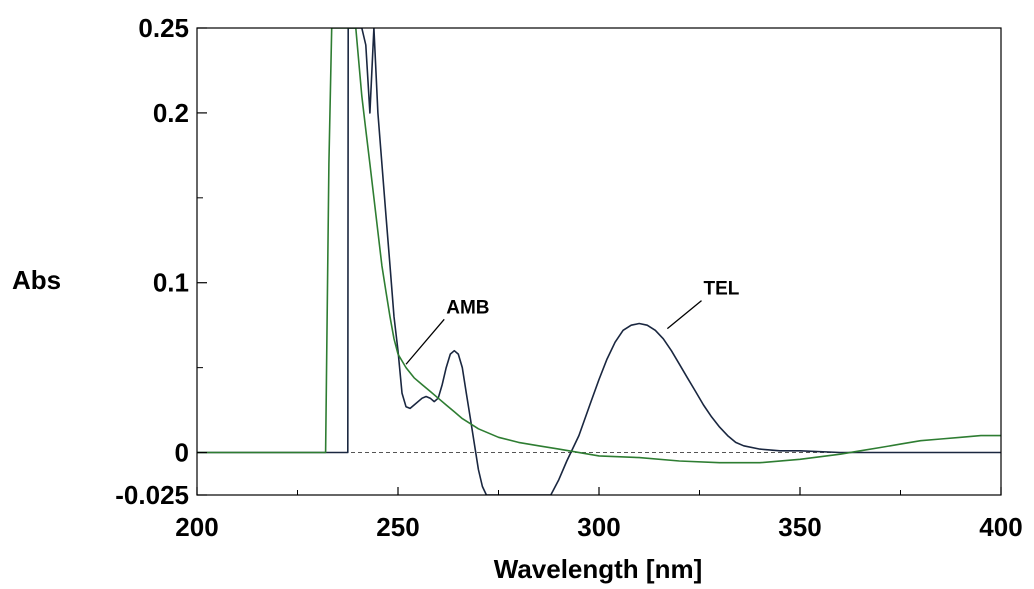 The height and width of the screenshot is (589, 1034). I want to click on x-tick-label: 350, so click(799, 527).